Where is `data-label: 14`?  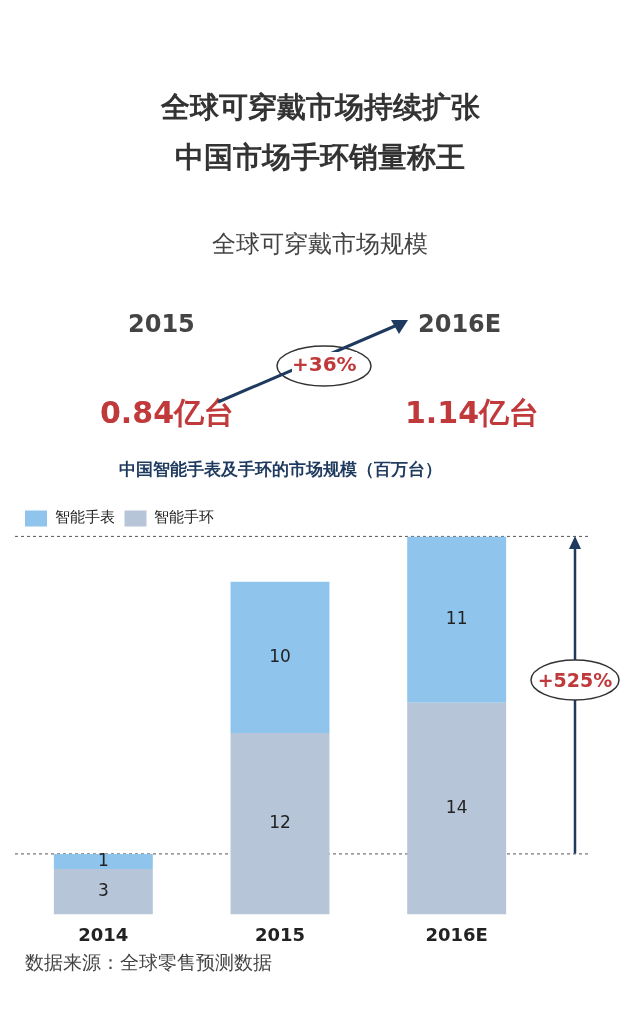 data-label: 14 is located at coordinates (456, 806).